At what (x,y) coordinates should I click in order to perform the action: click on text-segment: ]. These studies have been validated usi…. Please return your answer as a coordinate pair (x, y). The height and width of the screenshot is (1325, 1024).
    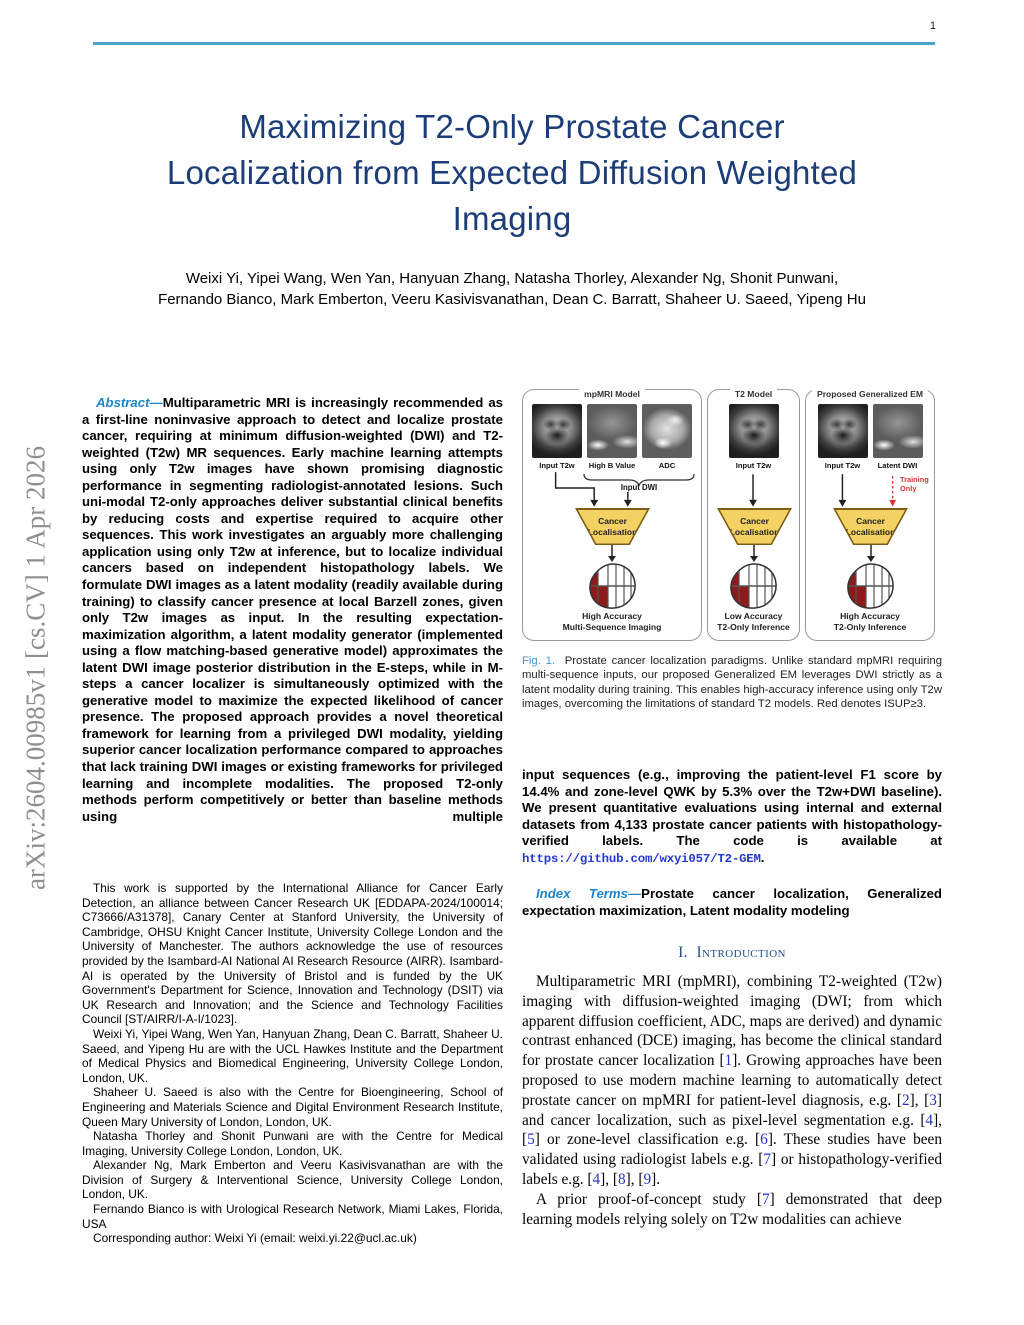
    Looking at the image, I should click on (732, 1150).